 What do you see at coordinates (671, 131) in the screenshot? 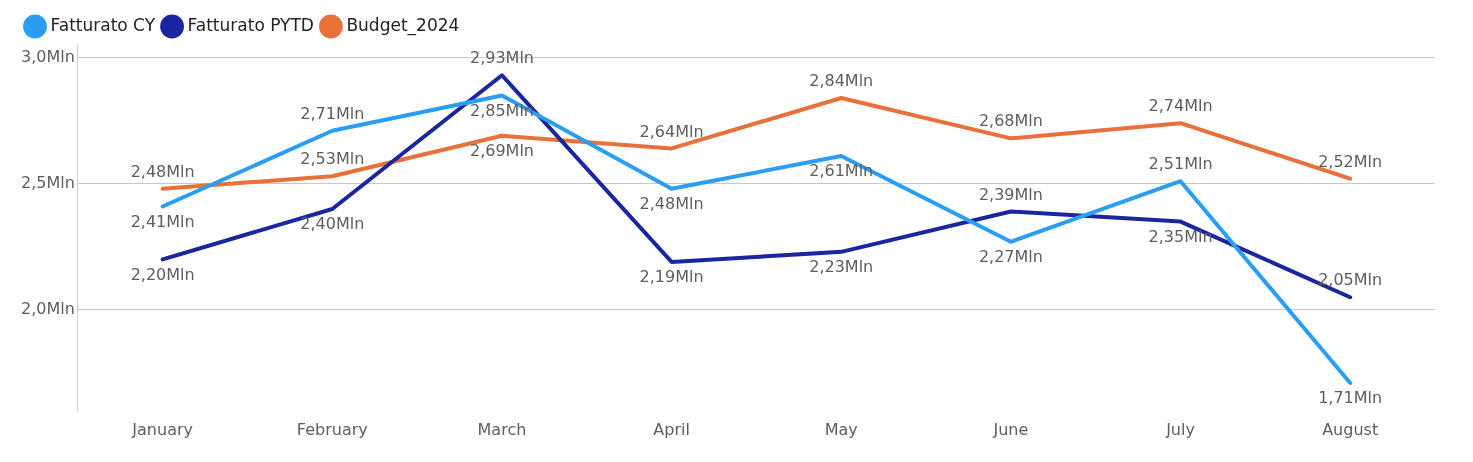
I see `data-label: 2,64Mln` at bounding box center [671, 131].